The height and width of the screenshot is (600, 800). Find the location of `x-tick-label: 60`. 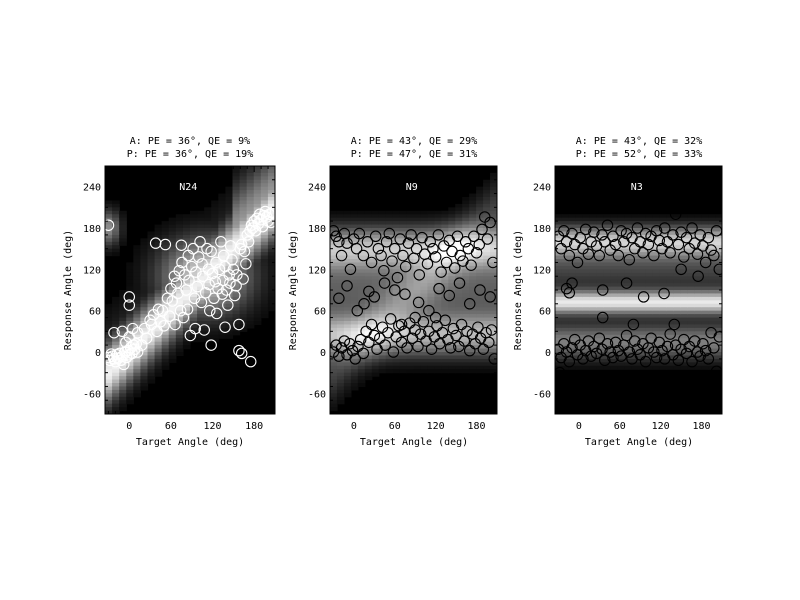

x-tick-label: 60 is located at coordinates (171, 426).